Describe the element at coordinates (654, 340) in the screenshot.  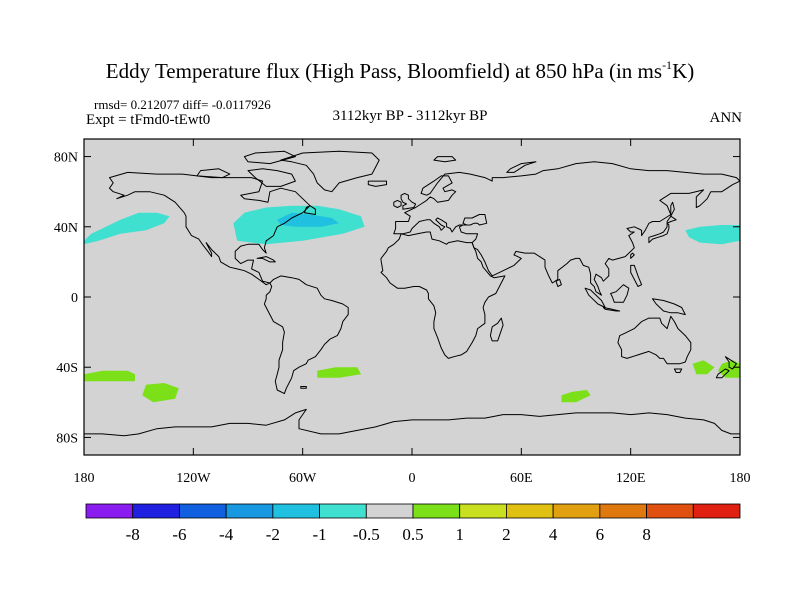
I see `coastline-australia` at that location.